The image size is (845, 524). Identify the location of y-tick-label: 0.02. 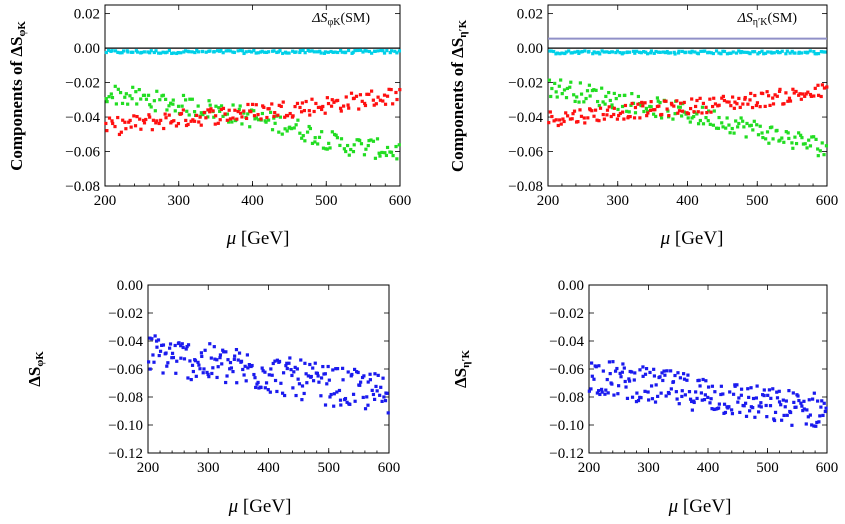
(87, 15).